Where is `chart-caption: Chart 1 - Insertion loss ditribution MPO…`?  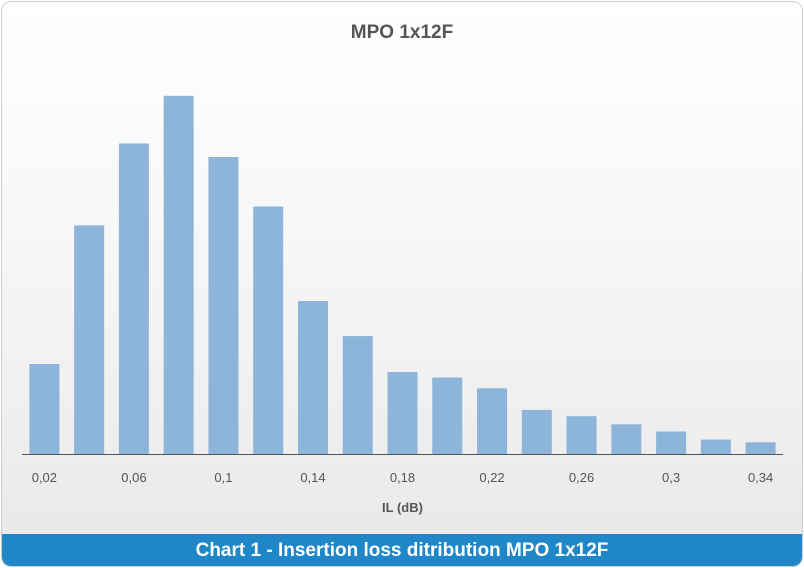 chart-caption: Chart 1 - Insertion loss ditribution MPO… is located at coordinates (402, 550).